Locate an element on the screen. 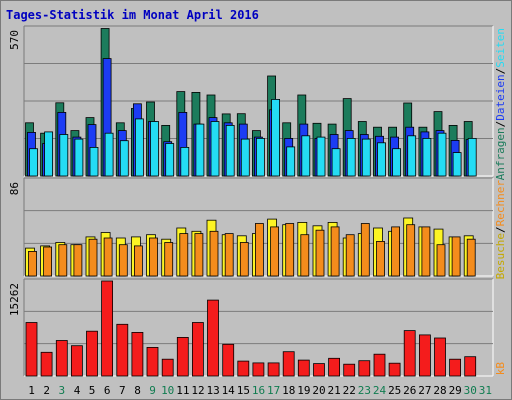 Image resolution: width=512 pixels, height=400 pixels. x-axis-label-day-7: 7 is located at coordinates (122, 390).